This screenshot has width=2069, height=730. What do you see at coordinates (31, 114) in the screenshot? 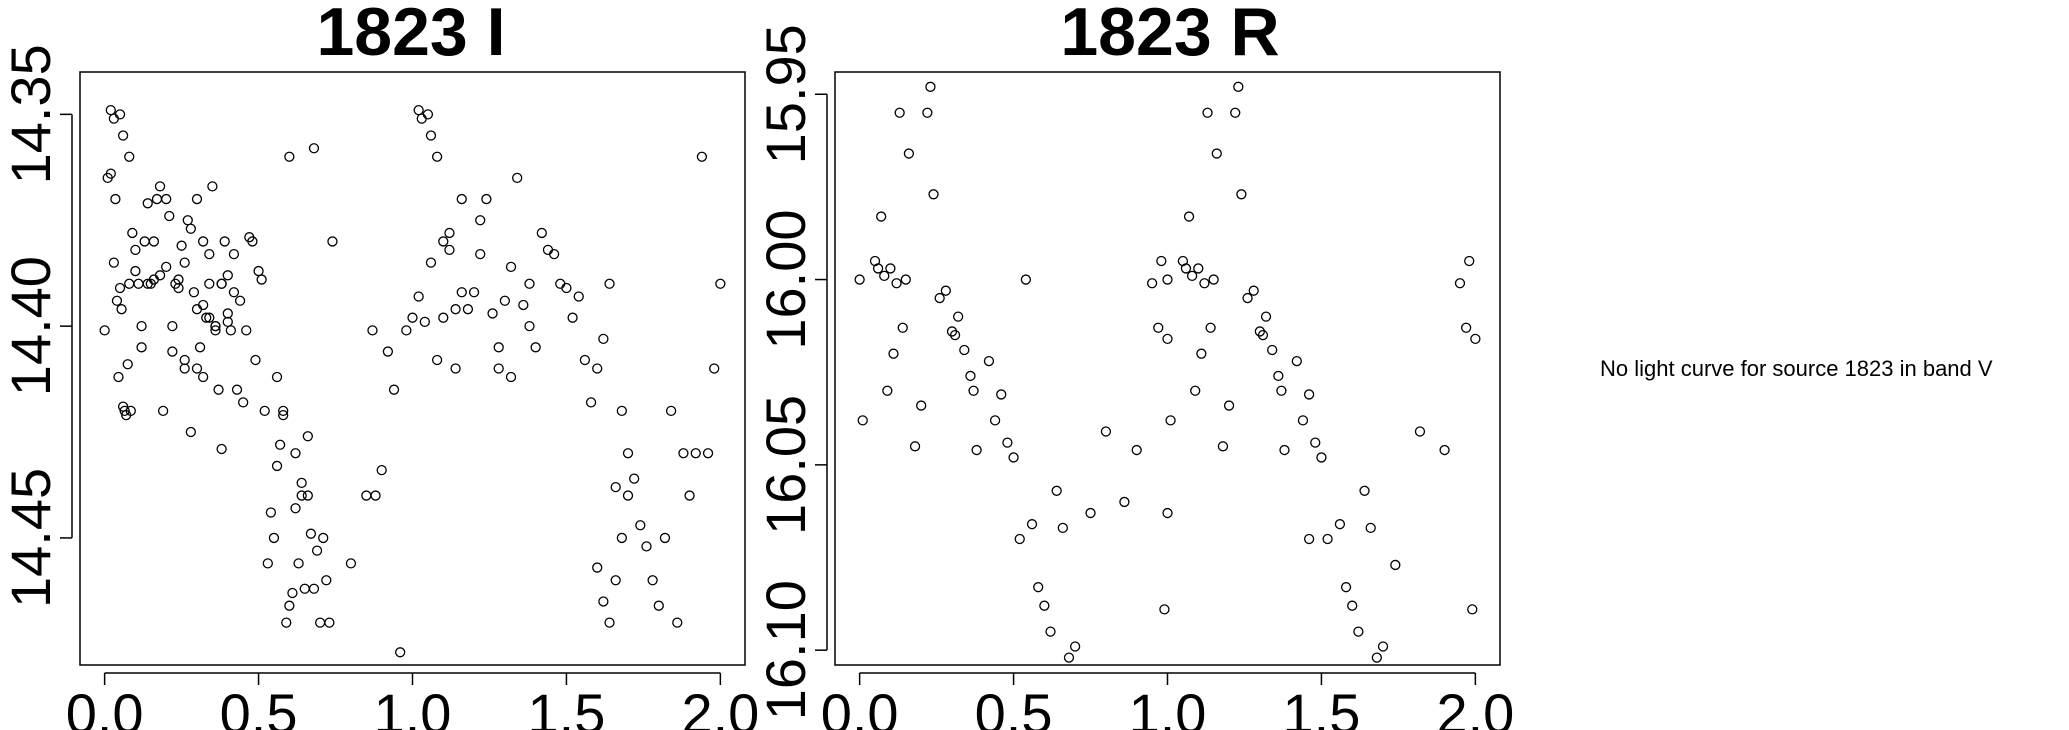
I see `y-tick-label: 14.35` at bounding box center [31, 114].